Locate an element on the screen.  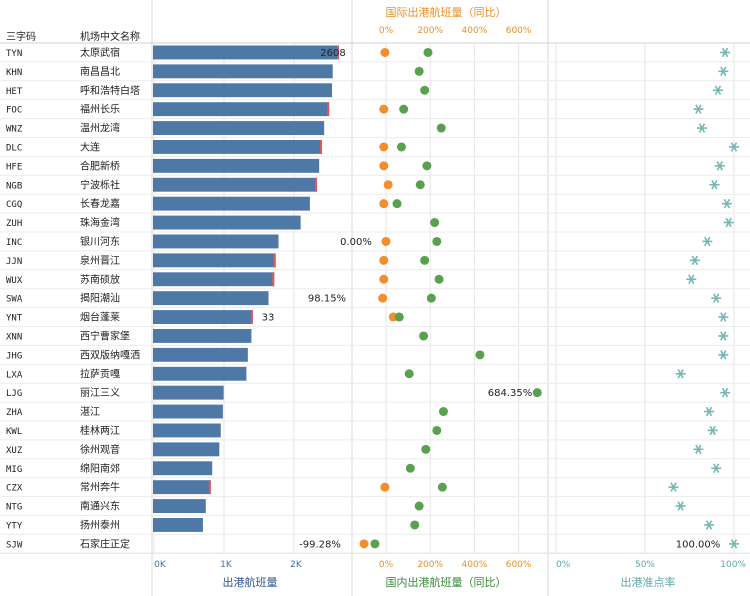
row-name: 呼和浩特白塔 is located at coordinates (110, 90).